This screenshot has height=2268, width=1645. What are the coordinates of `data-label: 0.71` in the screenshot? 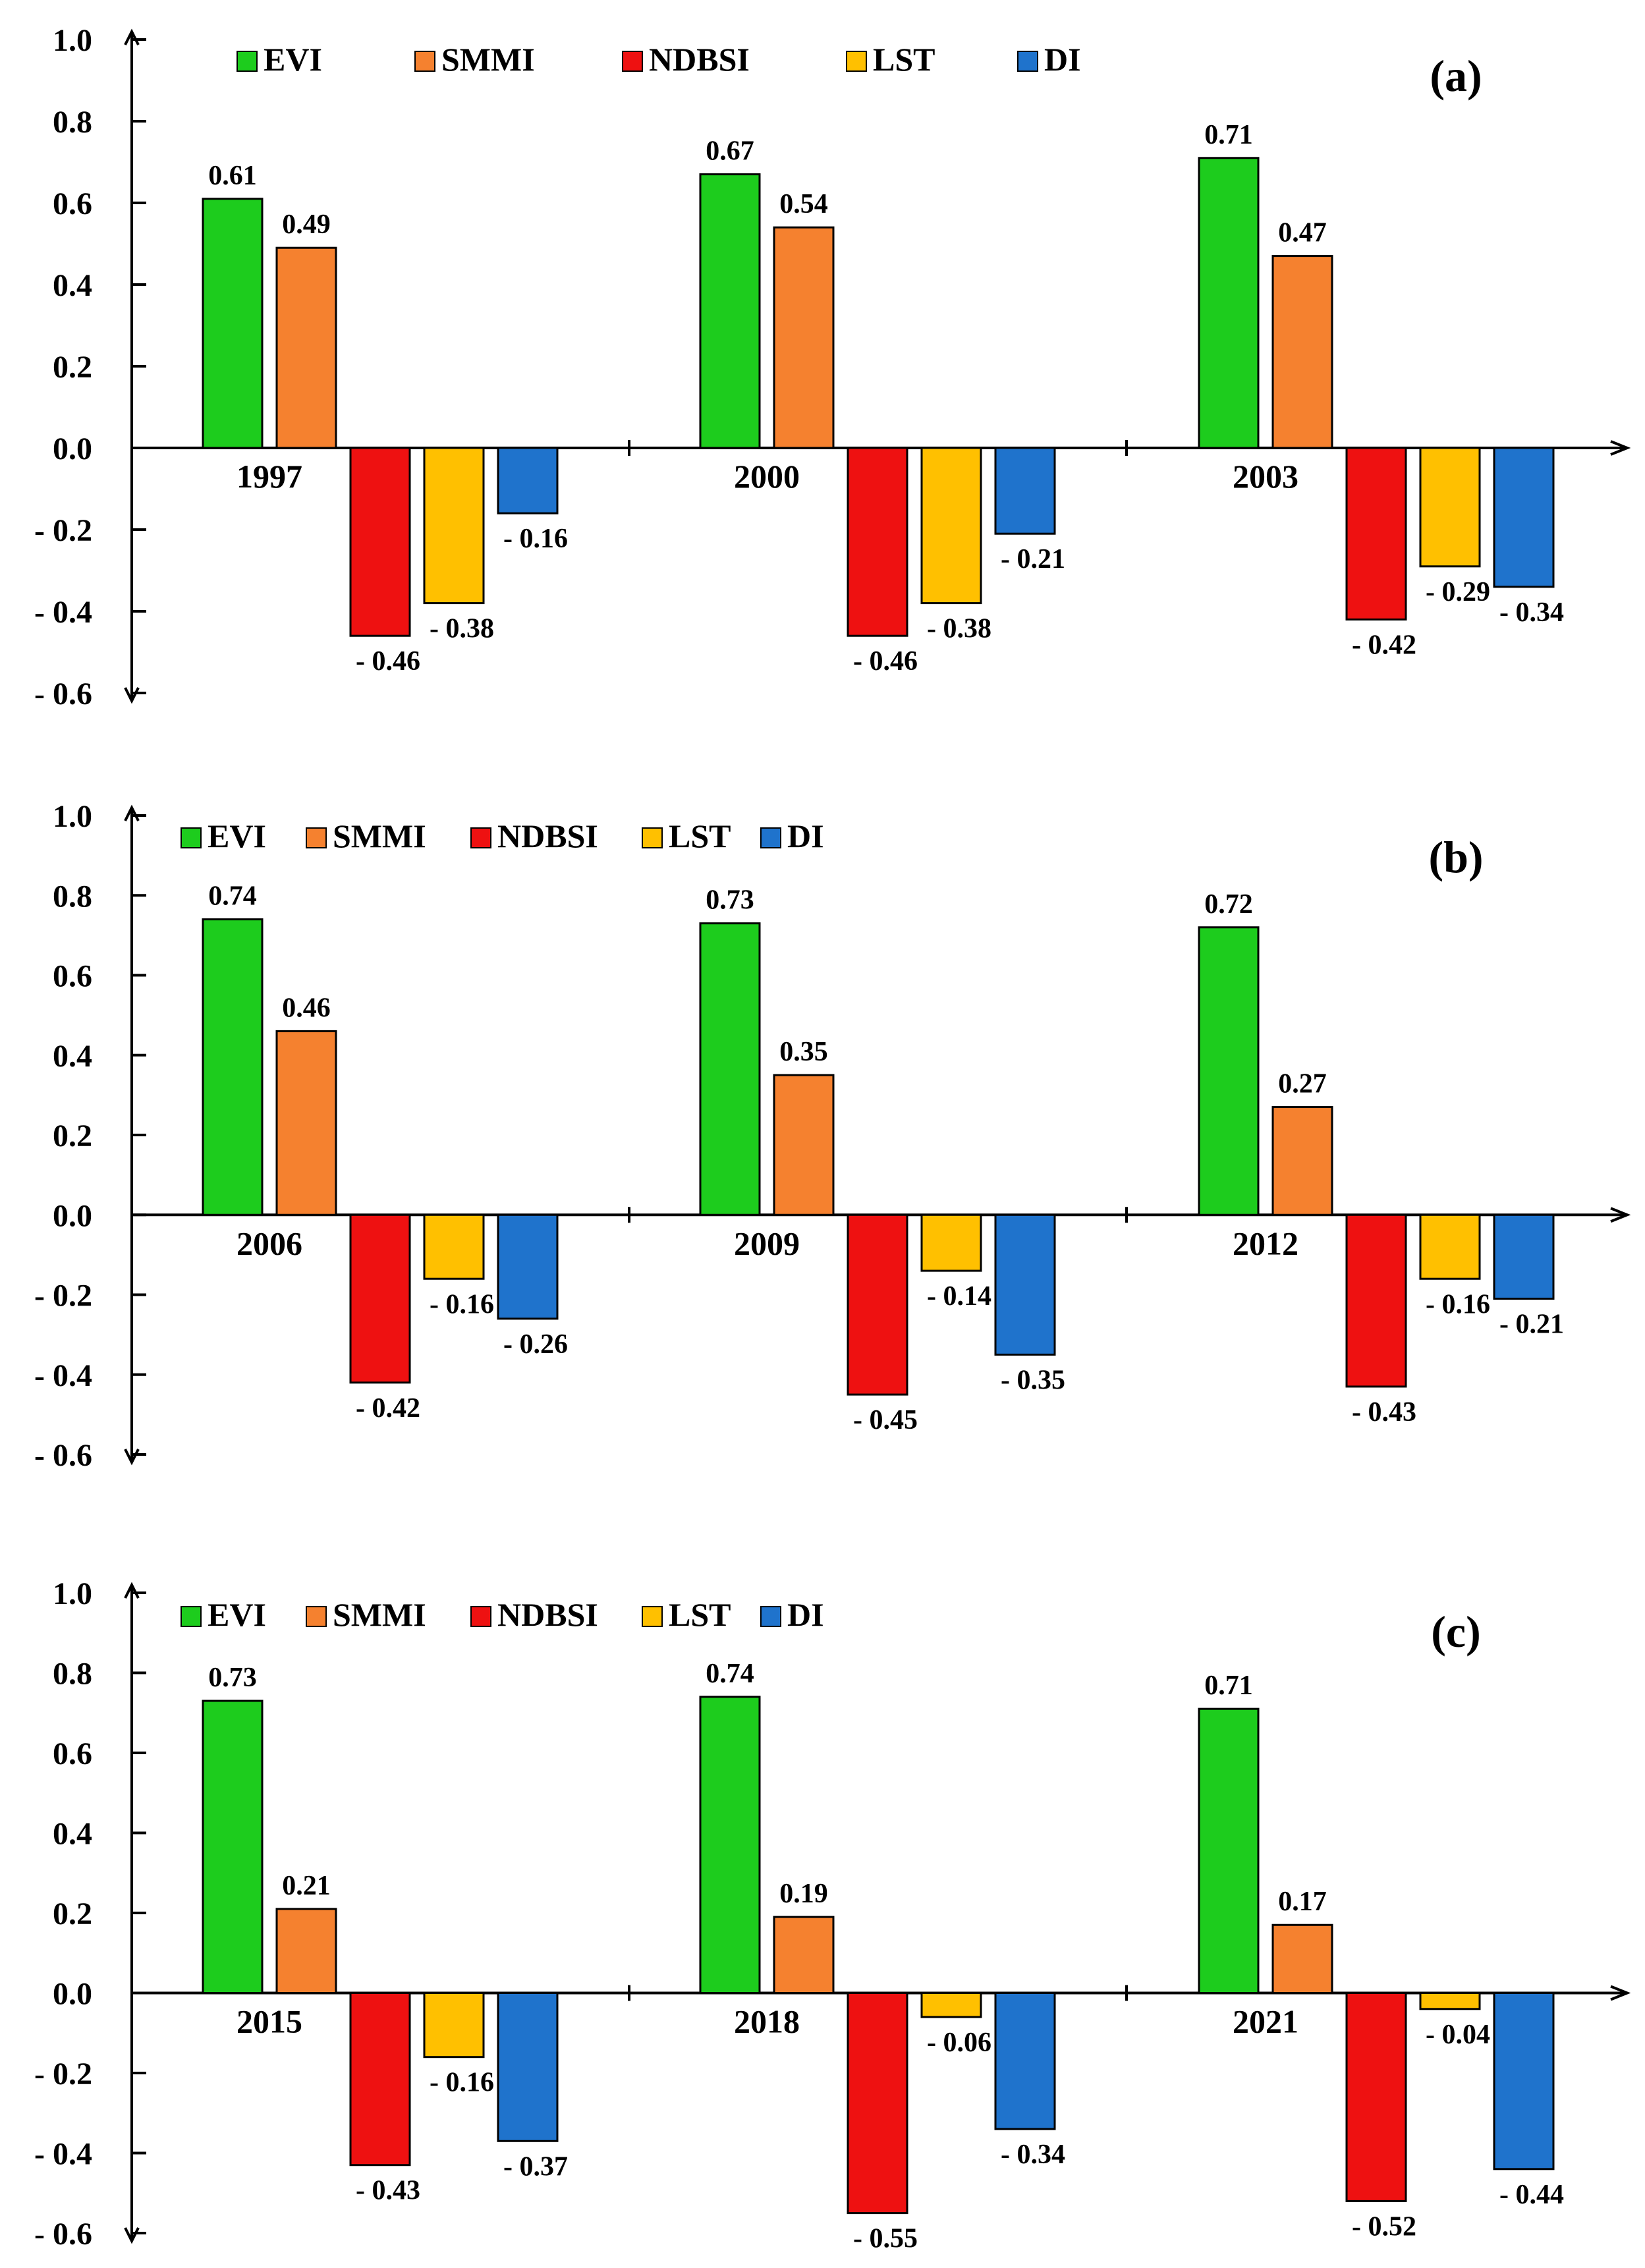 It's located at (1228, 135).